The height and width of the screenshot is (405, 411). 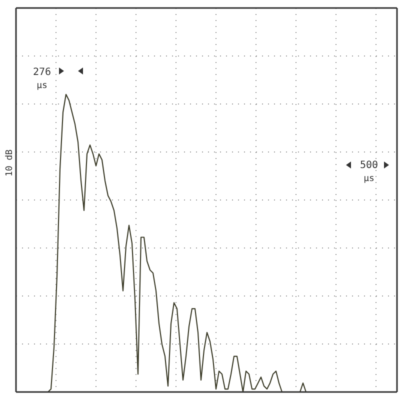 I want to click on text: 276, so click(x=42, y=72).